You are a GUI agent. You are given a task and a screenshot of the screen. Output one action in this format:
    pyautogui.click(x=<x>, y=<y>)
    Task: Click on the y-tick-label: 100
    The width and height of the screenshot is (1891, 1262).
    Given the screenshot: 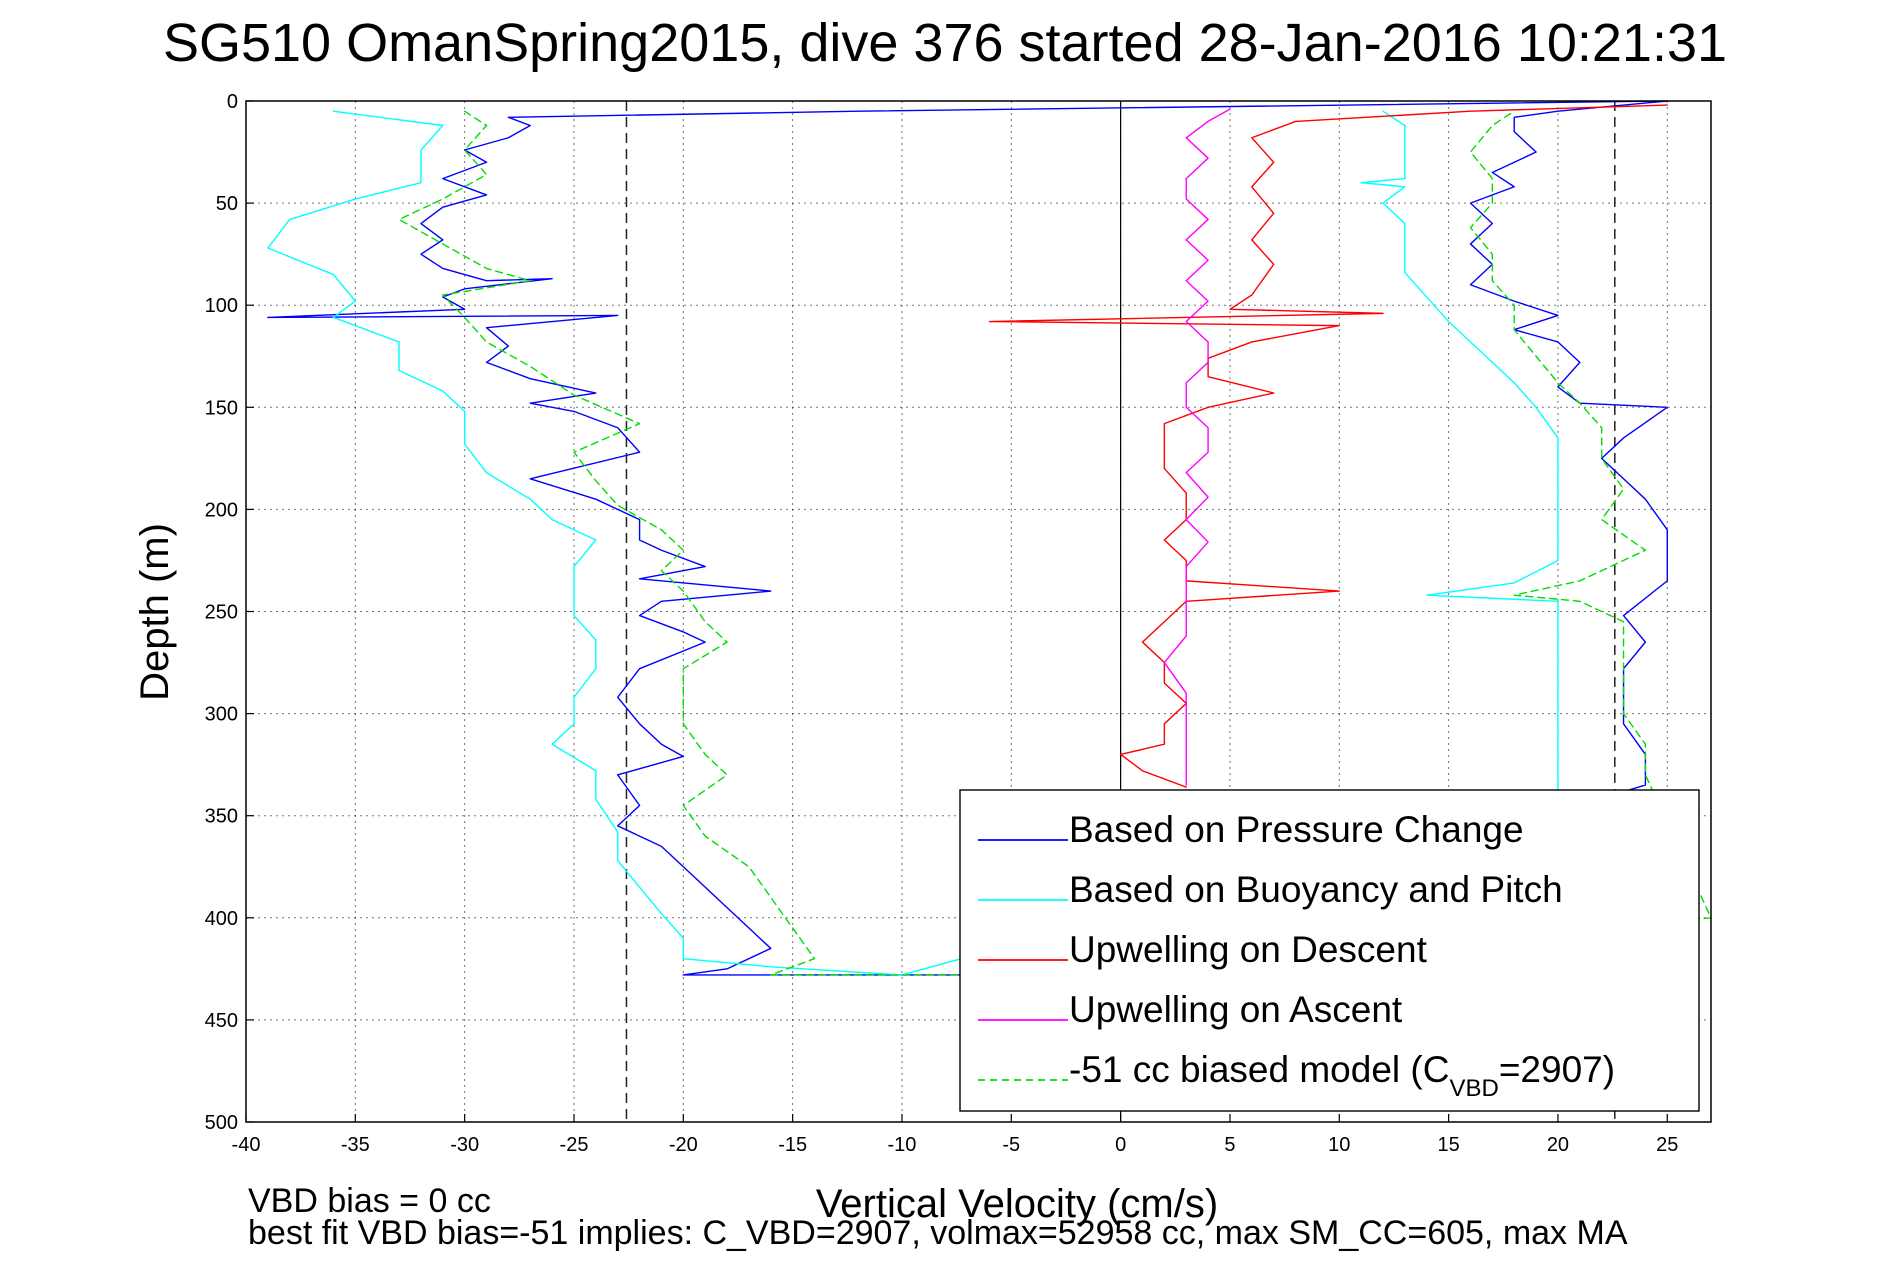 What is the action you would take?
    pyautogui.click(x=221, y=306)
    